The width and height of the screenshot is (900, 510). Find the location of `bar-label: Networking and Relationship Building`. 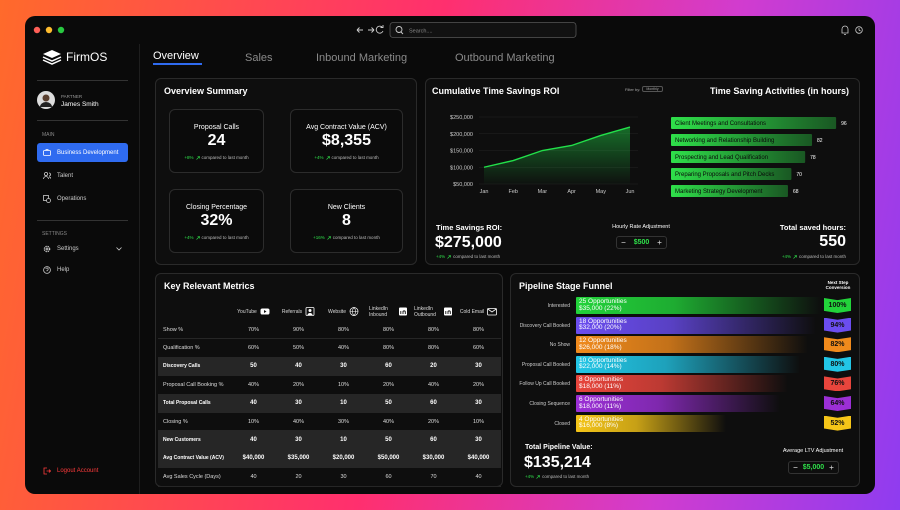

bar-label: Networking and Relationship Building is located at coordinates (724, 141).